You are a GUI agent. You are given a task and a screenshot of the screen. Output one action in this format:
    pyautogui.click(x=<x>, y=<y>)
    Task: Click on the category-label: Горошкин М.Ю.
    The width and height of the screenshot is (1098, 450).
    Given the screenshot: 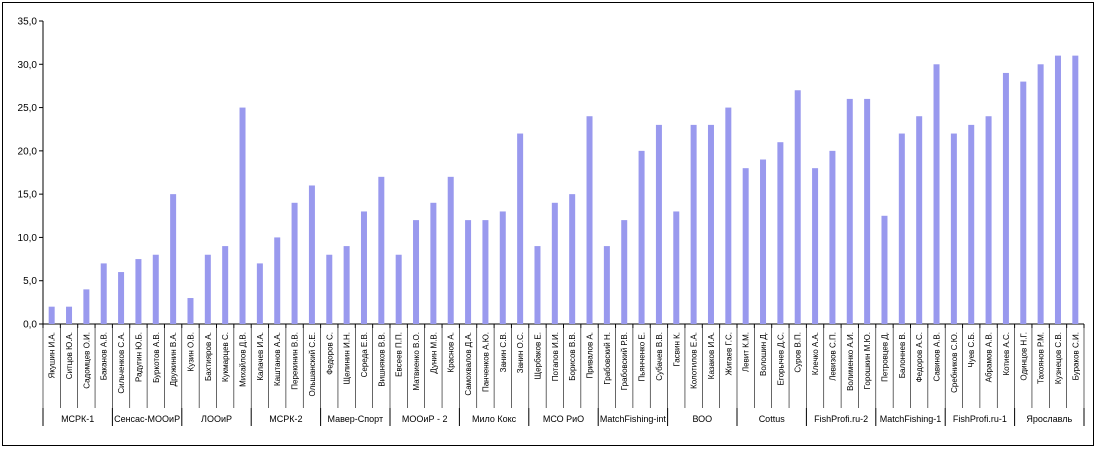 What is the action you would take?
    pyautogui.click(x=867, y=360)
    